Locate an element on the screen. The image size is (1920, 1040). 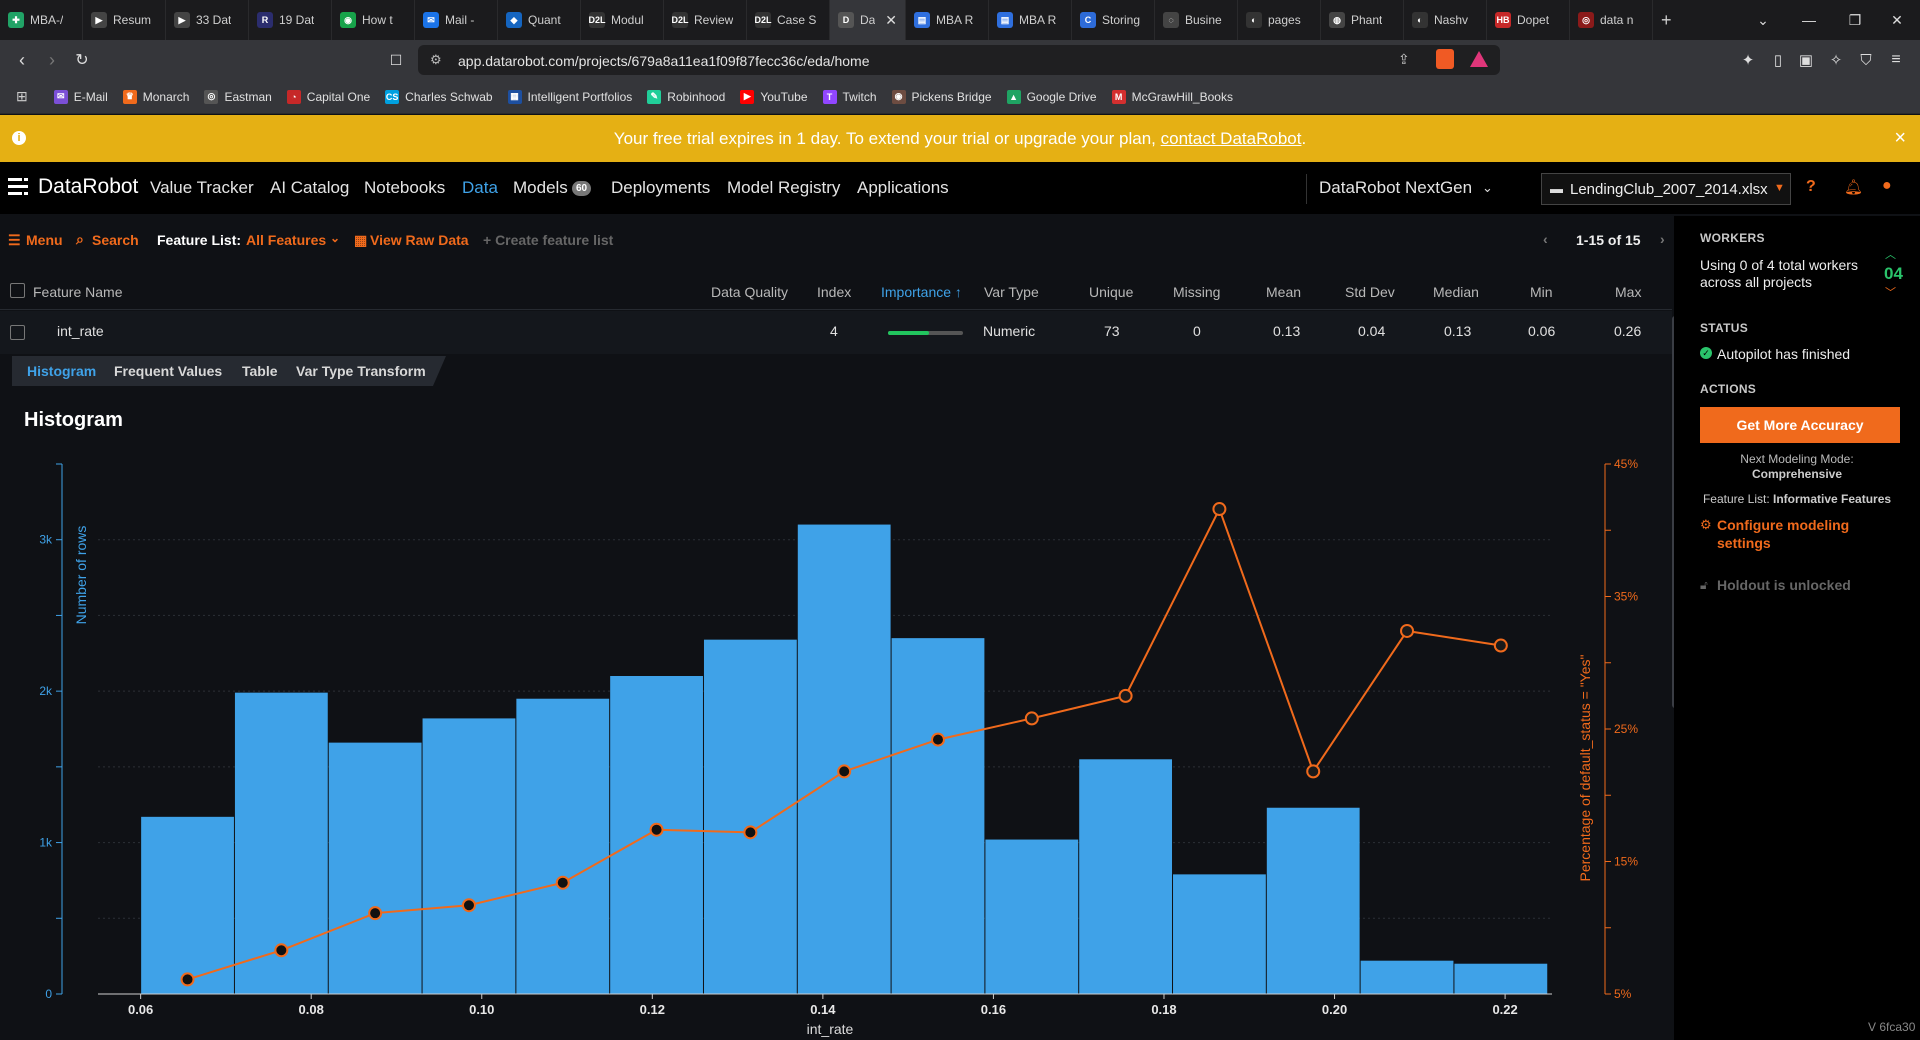
back-icon: ‹ is located at coordinates (22, 59).